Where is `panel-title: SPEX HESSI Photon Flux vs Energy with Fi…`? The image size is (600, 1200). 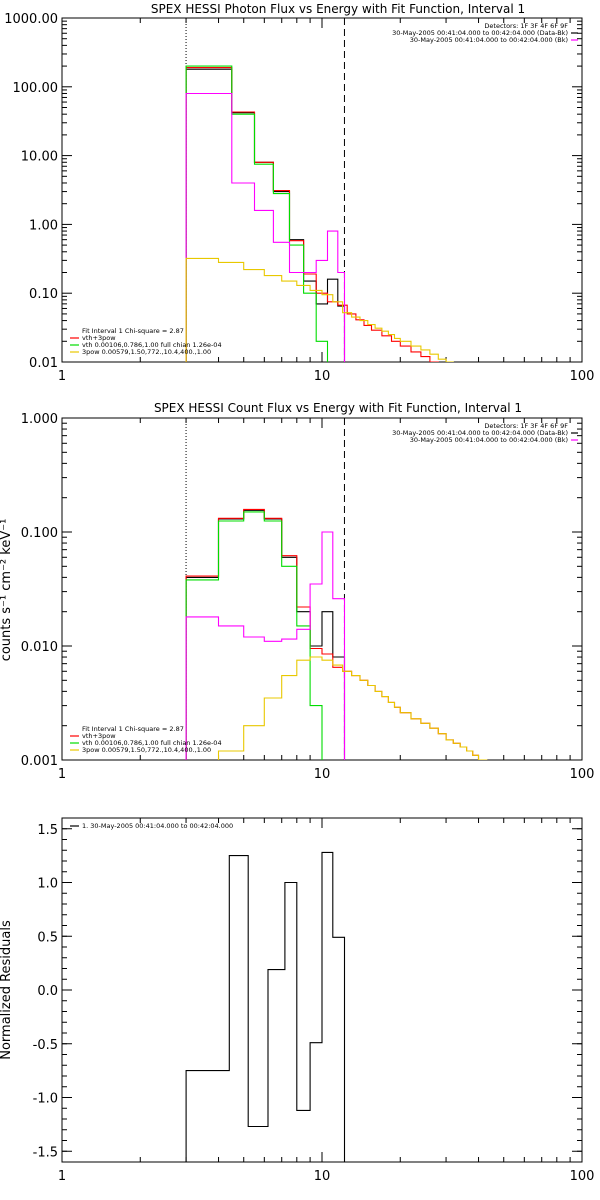
panel-title: SPEX HESSI Photon Flux vs Energy with Fi… is located at coordinates (338, 9).